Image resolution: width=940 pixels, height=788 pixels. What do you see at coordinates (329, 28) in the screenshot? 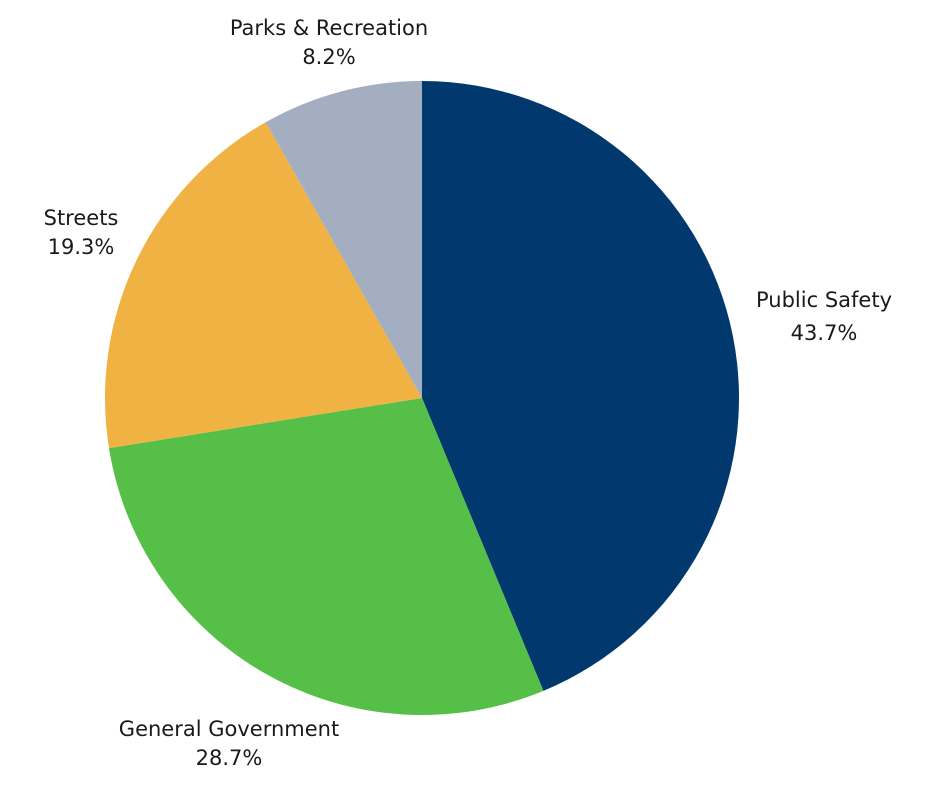
I see `slice-name: Parks & Recreation` at bounding box center [329, 28].